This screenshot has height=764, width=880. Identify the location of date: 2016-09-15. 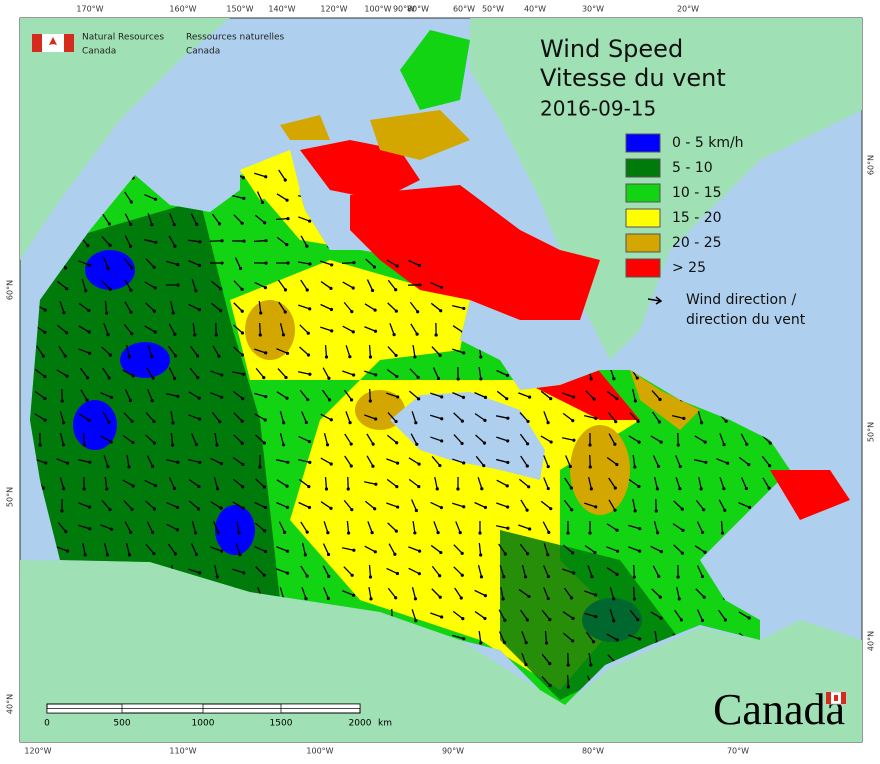
(598, 109).